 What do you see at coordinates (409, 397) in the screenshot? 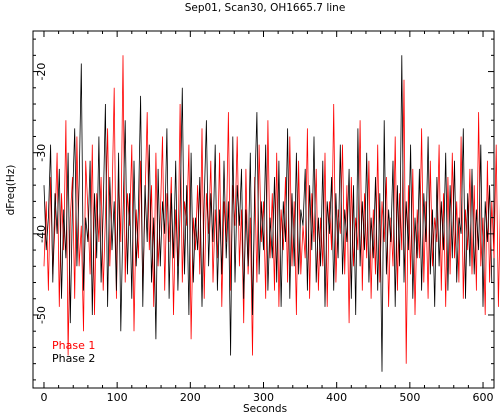
I see `x-tick-label: 500` at bounding box center [409, 397].